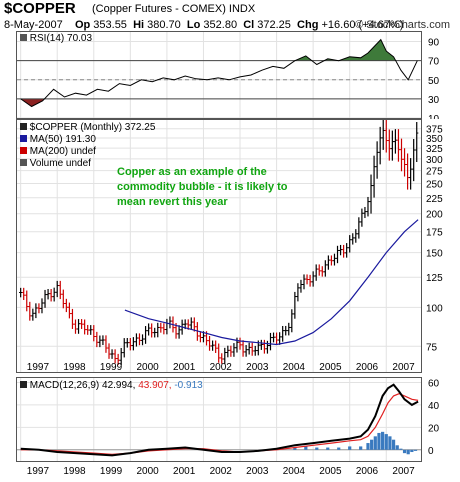 This screenshot has height=482, width=460. I want to click on rsi-tick-label: 70, so click(434, 62).